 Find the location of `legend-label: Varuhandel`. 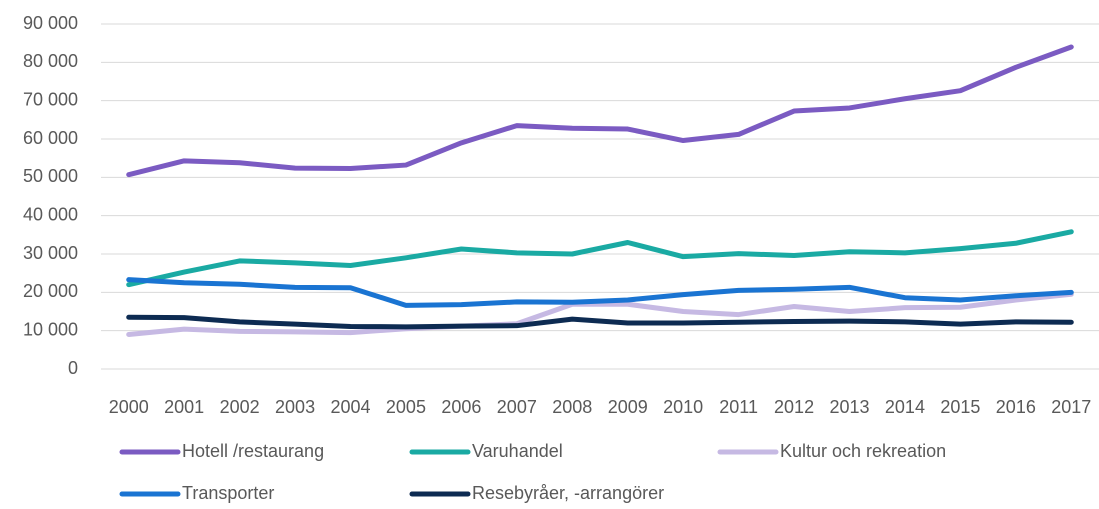

legend-label: Varuhandel is located at coordinates (517, 451).